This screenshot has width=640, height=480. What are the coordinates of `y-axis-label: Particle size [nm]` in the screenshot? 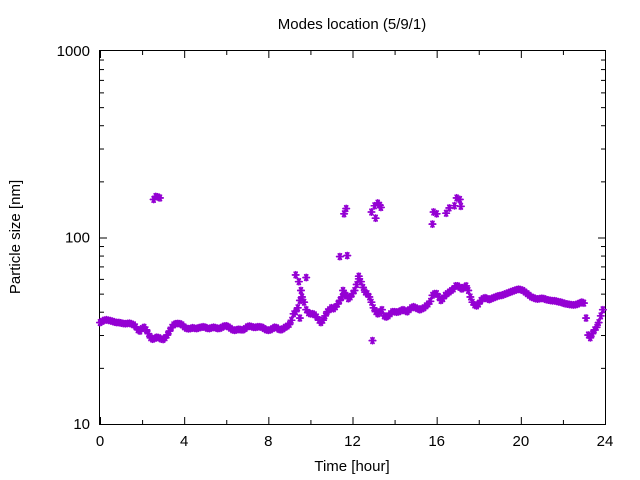 It's located at (15, 237).